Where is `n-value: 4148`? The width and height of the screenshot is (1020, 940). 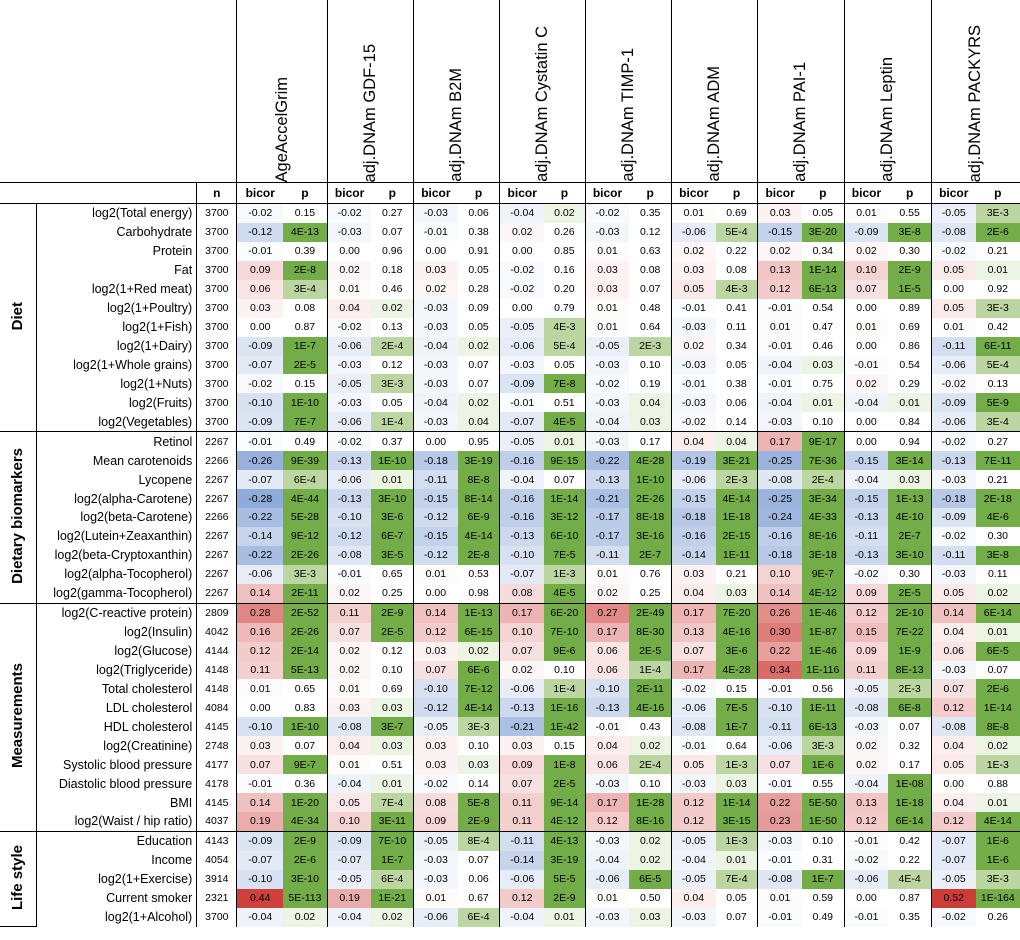 n-value: 4148 is located at coordinates (216, 689).